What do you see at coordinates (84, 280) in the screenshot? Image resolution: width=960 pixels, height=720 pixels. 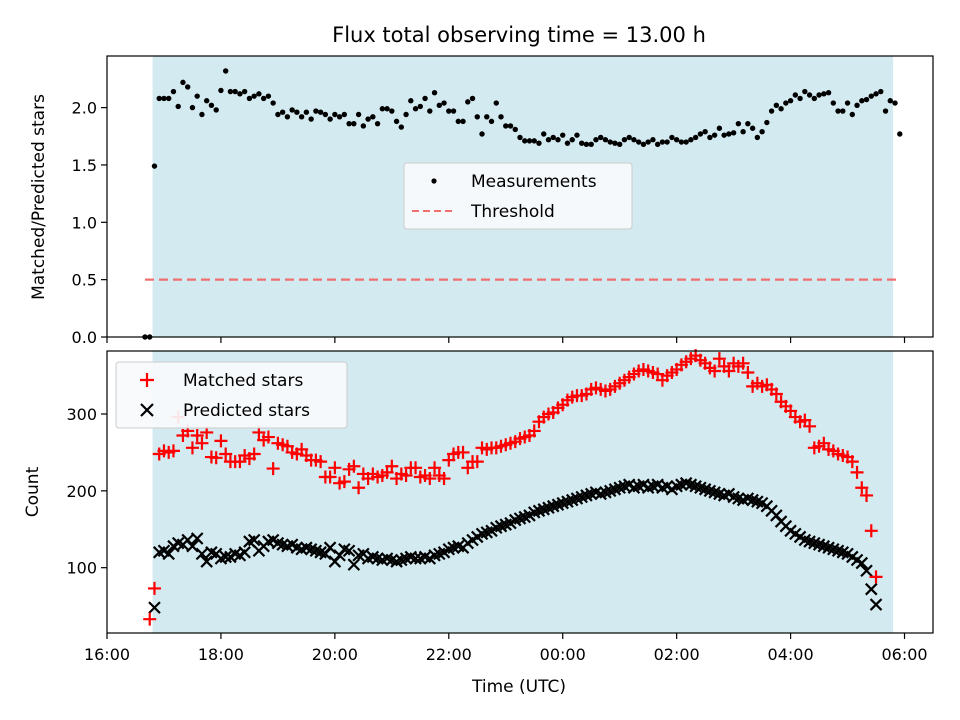 I see `top-y-tick-label: 0.5` at bounding box center [84, 280].